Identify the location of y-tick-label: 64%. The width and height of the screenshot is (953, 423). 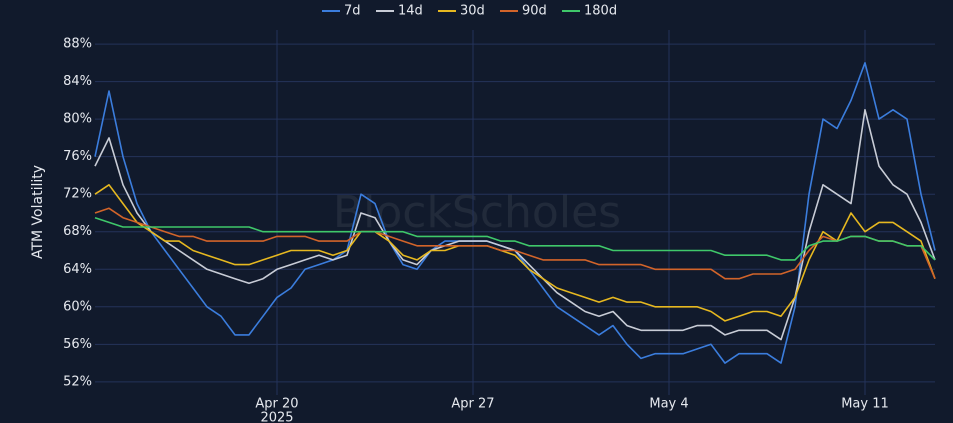
(77, 269).